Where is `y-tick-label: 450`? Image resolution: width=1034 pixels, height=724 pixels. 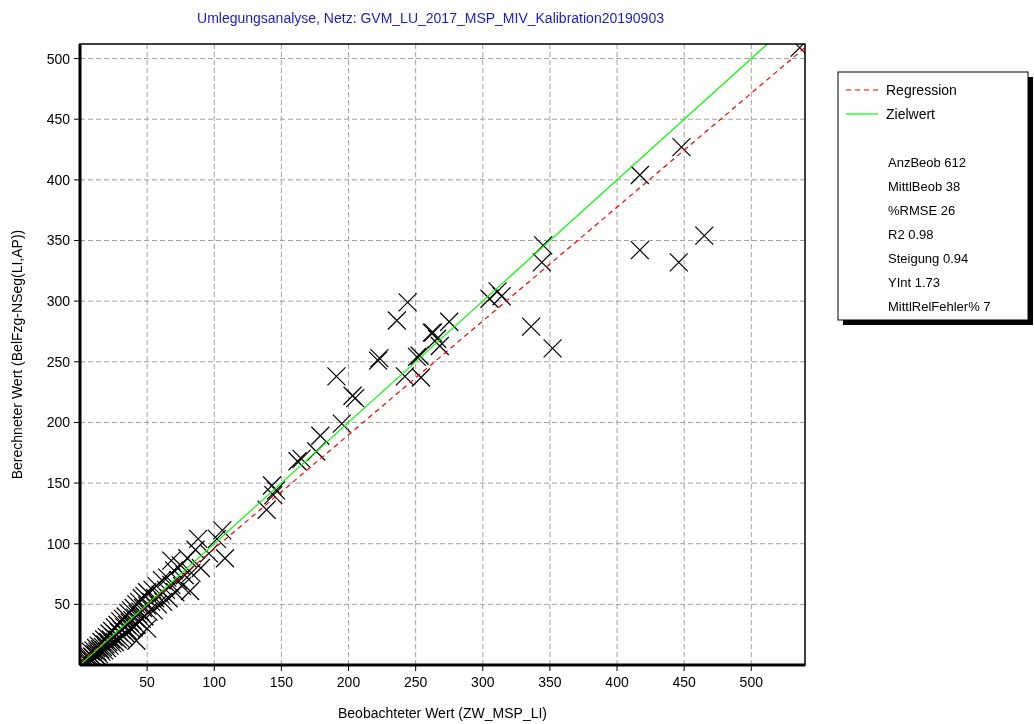 y-tick-label: 450 is located at coordinates (58, 119).